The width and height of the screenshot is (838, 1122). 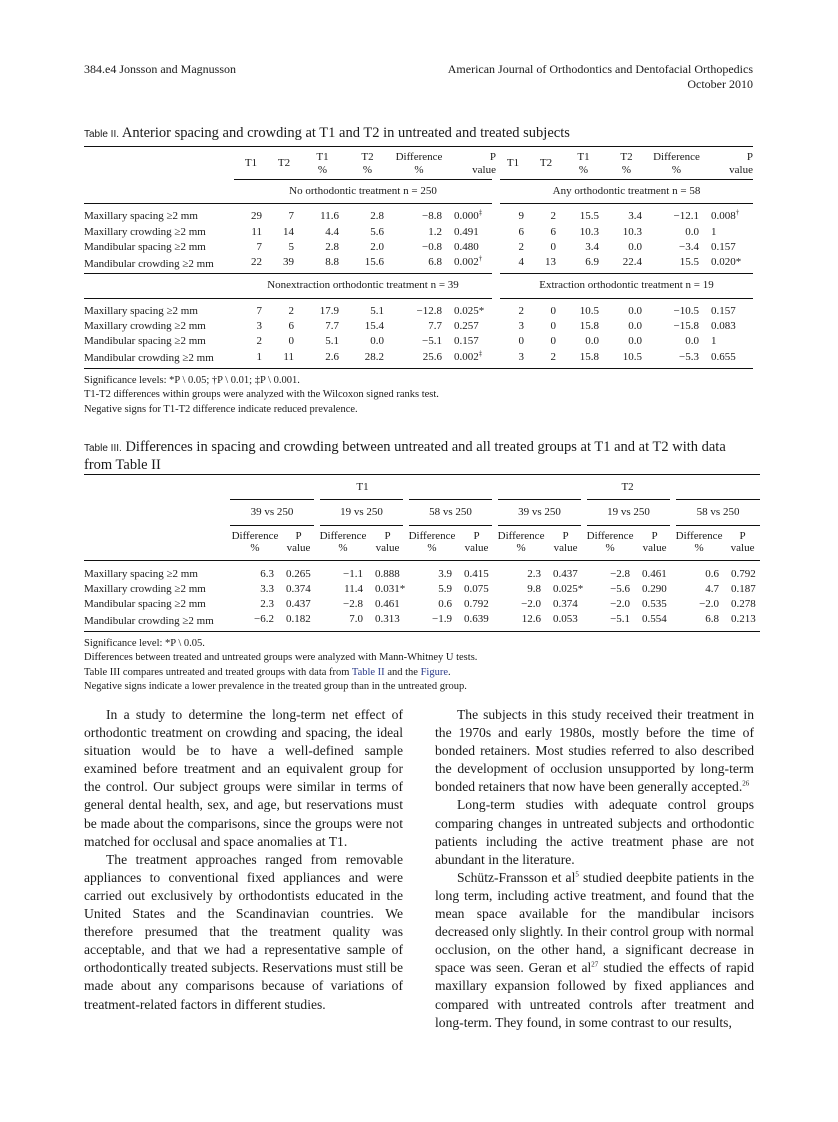 I want to click on row-label: Mandibular crowding ≥2 mm, so click(x=149, y=263).